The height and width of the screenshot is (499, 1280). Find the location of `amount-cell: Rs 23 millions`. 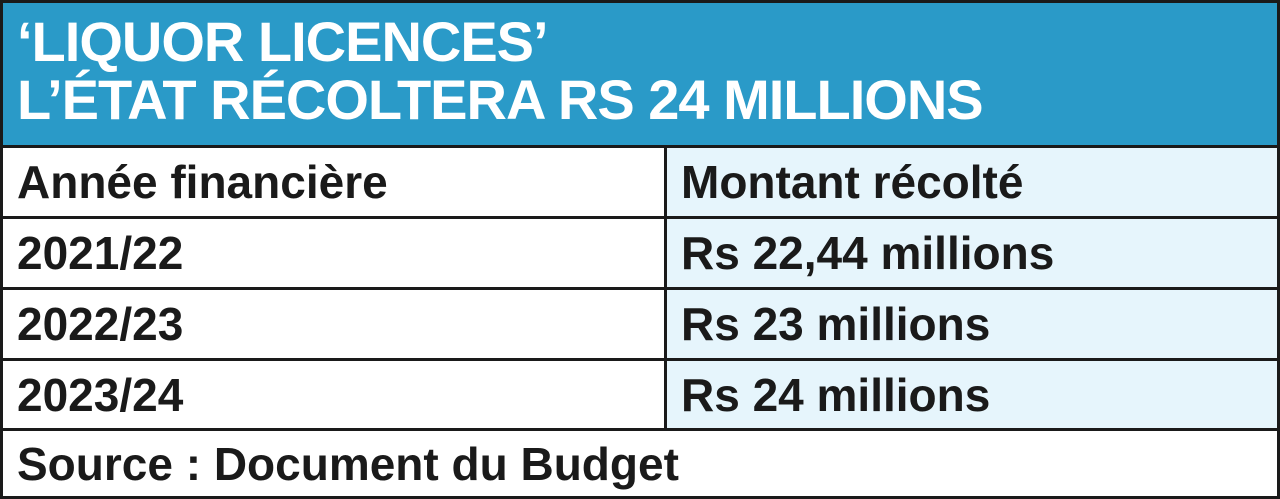

amount-cell: Rs 23 millions is located at coordinates (972, 324).